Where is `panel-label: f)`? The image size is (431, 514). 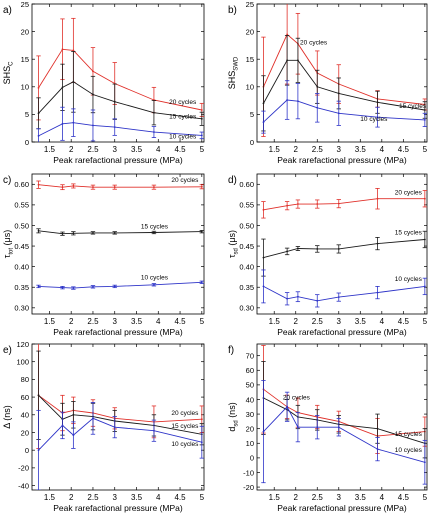
panel-label: f) is located at coordinates (231, 350).